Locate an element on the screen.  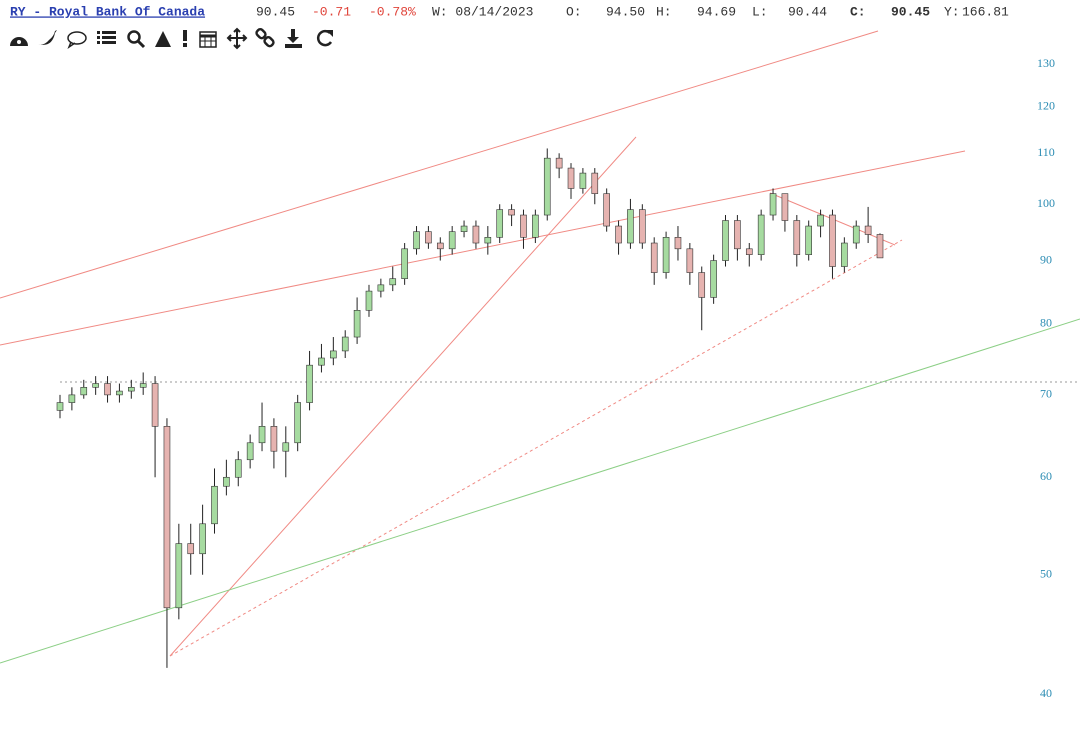
y-tick-label: 110 is located at coordinates (1046, 152).